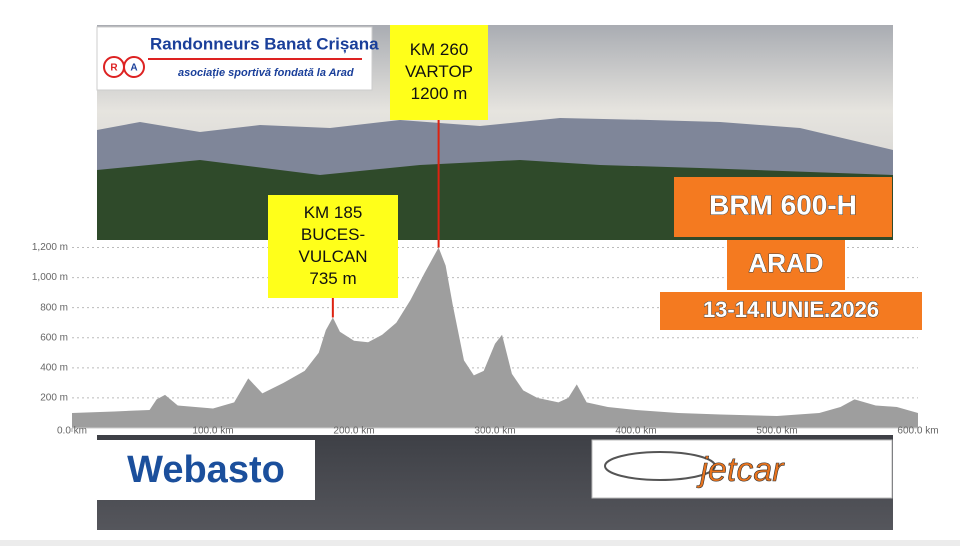  What do you see at coordinates (480, 543) in the screenshot?
I see `bottom-bar` at bounding box center [480, 543].